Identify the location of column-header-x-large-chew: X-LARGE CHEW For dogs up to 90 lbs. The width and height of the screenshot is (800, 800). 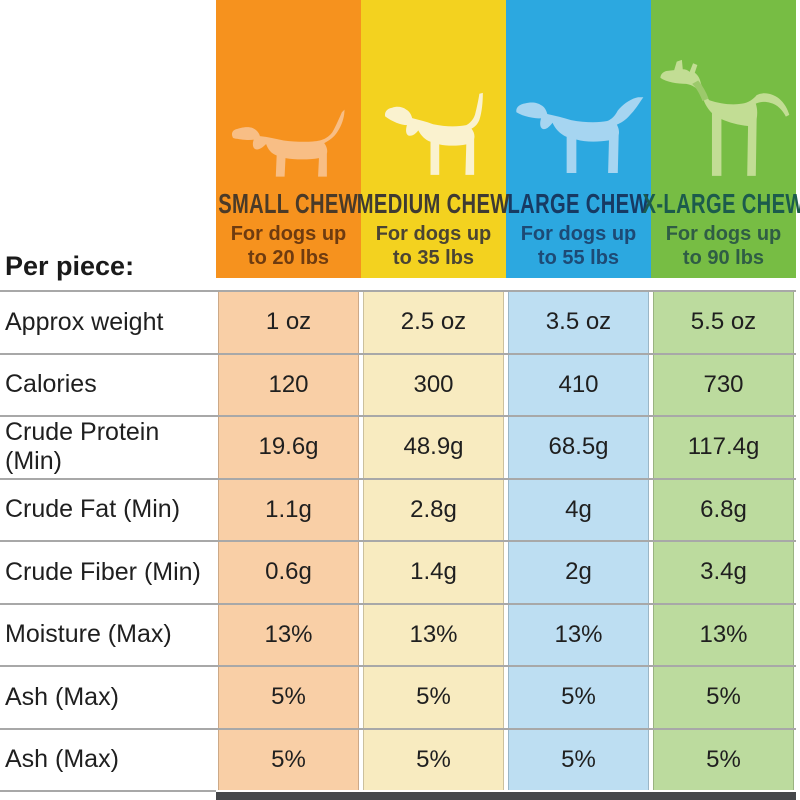
(721, 145).